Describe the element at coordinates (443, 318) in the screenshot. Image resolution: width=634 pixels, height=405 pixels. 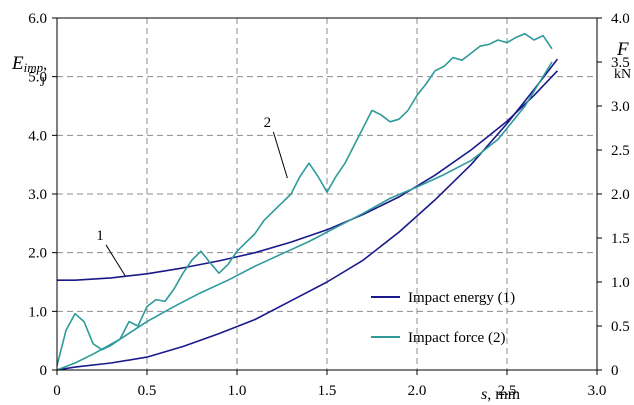
I see `legend: Impact energy (1) Impact force (2)` at that location.